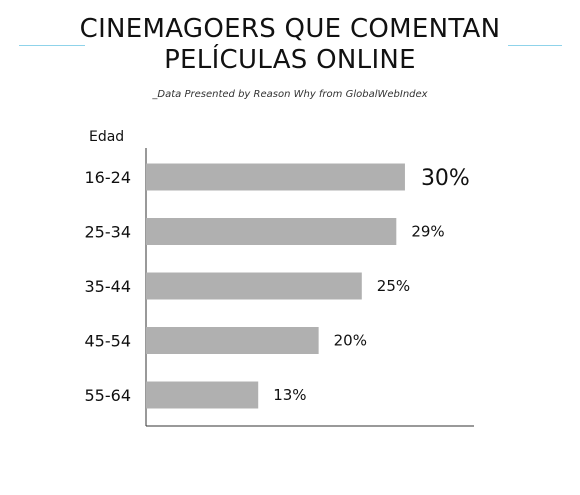  What do you see at coordinates (108, 177) in the screenshot?
I see `category-tick-label: 16-24` at bounding box center [108, 177].